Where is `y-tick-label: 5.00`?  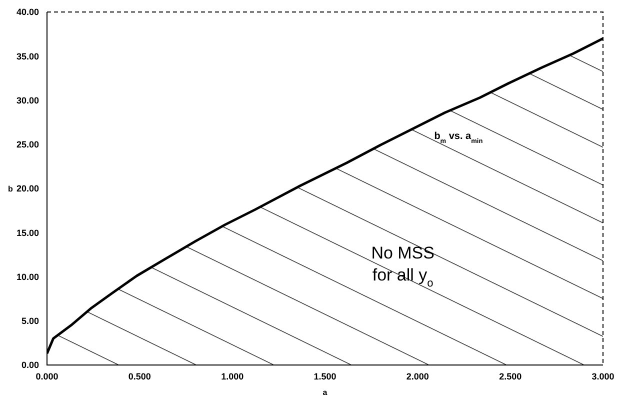
y-tick-label: 5.00 is located at coordinates (30, 321).